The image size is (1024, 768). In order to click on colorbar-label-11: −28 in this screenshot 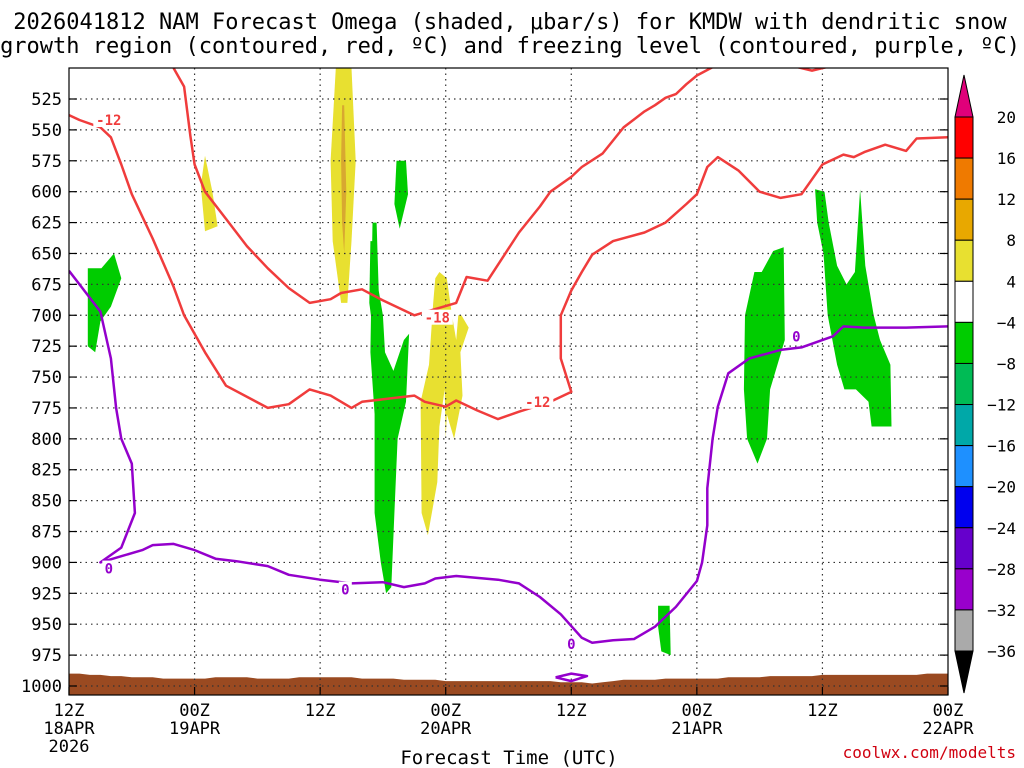, I will do `click(1001, 569)`.